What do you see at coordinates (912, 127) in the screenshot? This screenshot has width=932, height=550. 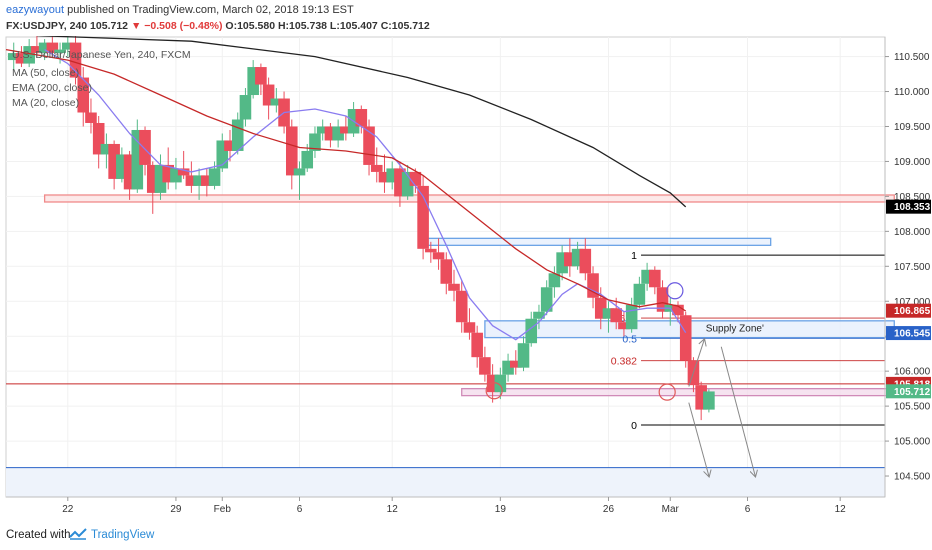 I see `price-tick-label: 109.500` at bounding box center [912, 127].